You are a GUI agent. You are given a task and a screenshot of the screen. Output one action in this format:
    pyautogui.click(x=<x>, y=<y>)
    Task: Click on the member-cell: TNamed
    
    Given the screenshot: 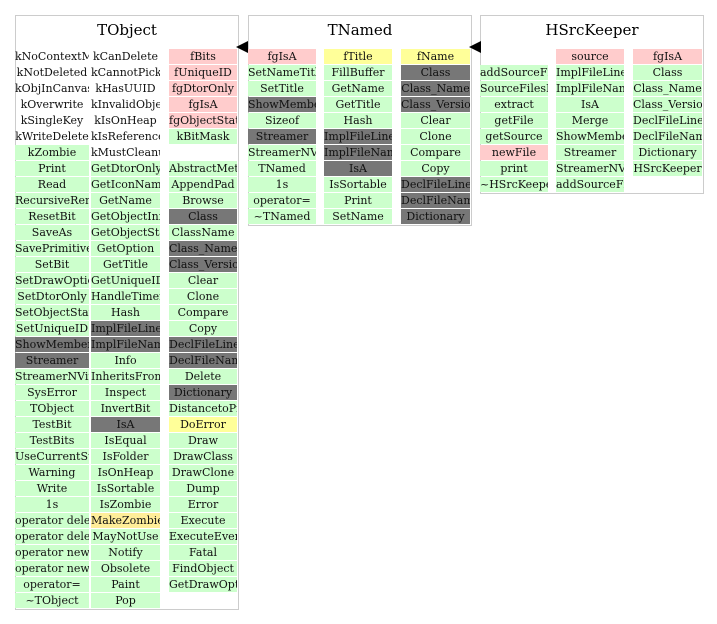 What is the action you would take?
    pyautogui.click(x=282, y=168)
    